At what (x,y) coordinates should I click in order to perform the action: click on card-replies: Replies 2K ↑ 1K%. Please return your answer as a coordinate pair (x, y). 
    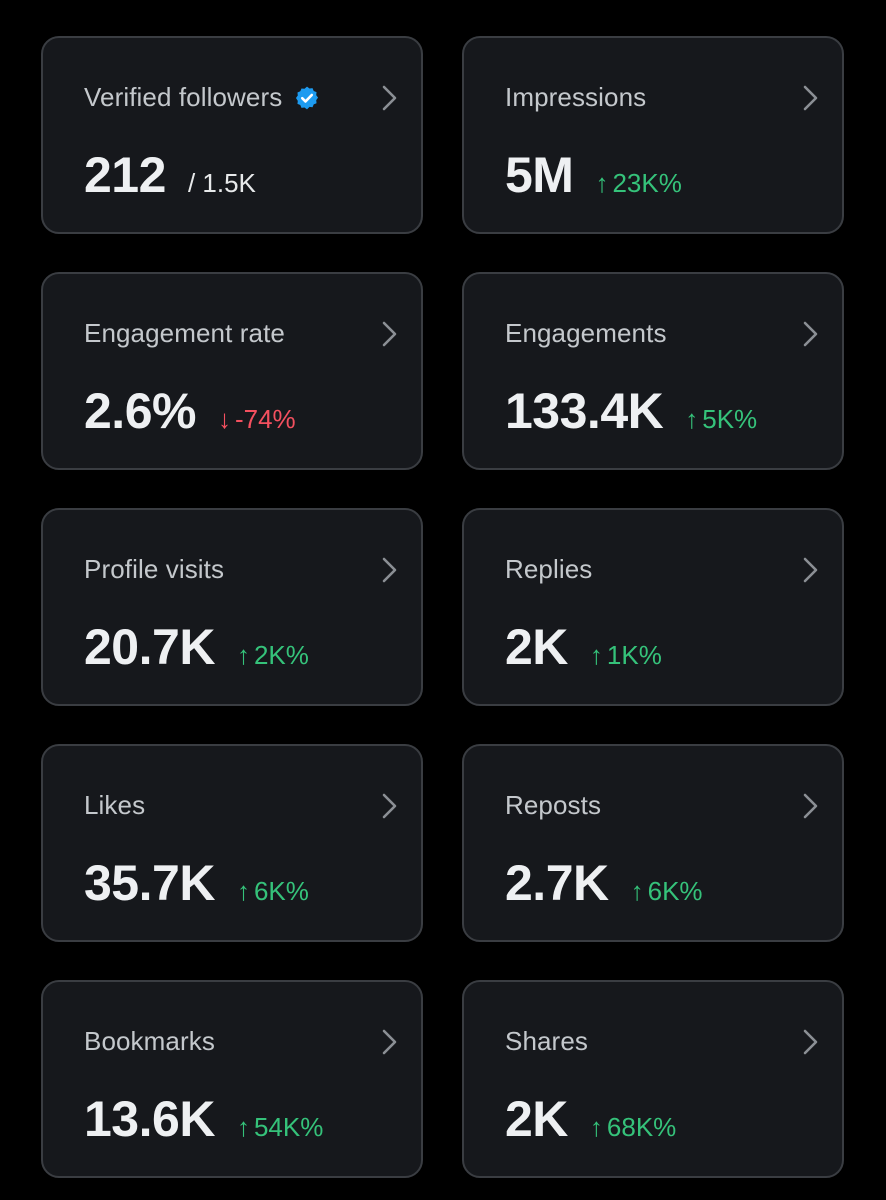
    Looking at the image, I should click on (653, 607).